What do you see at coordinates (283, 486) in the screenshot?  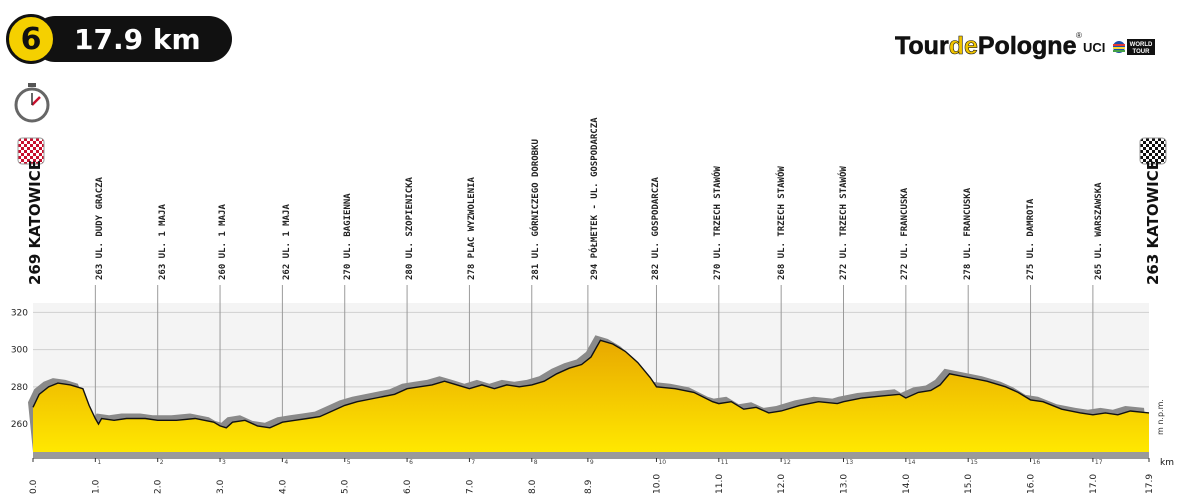 I see `x-tick-label: 4.0` at bounding box center [283, 486].